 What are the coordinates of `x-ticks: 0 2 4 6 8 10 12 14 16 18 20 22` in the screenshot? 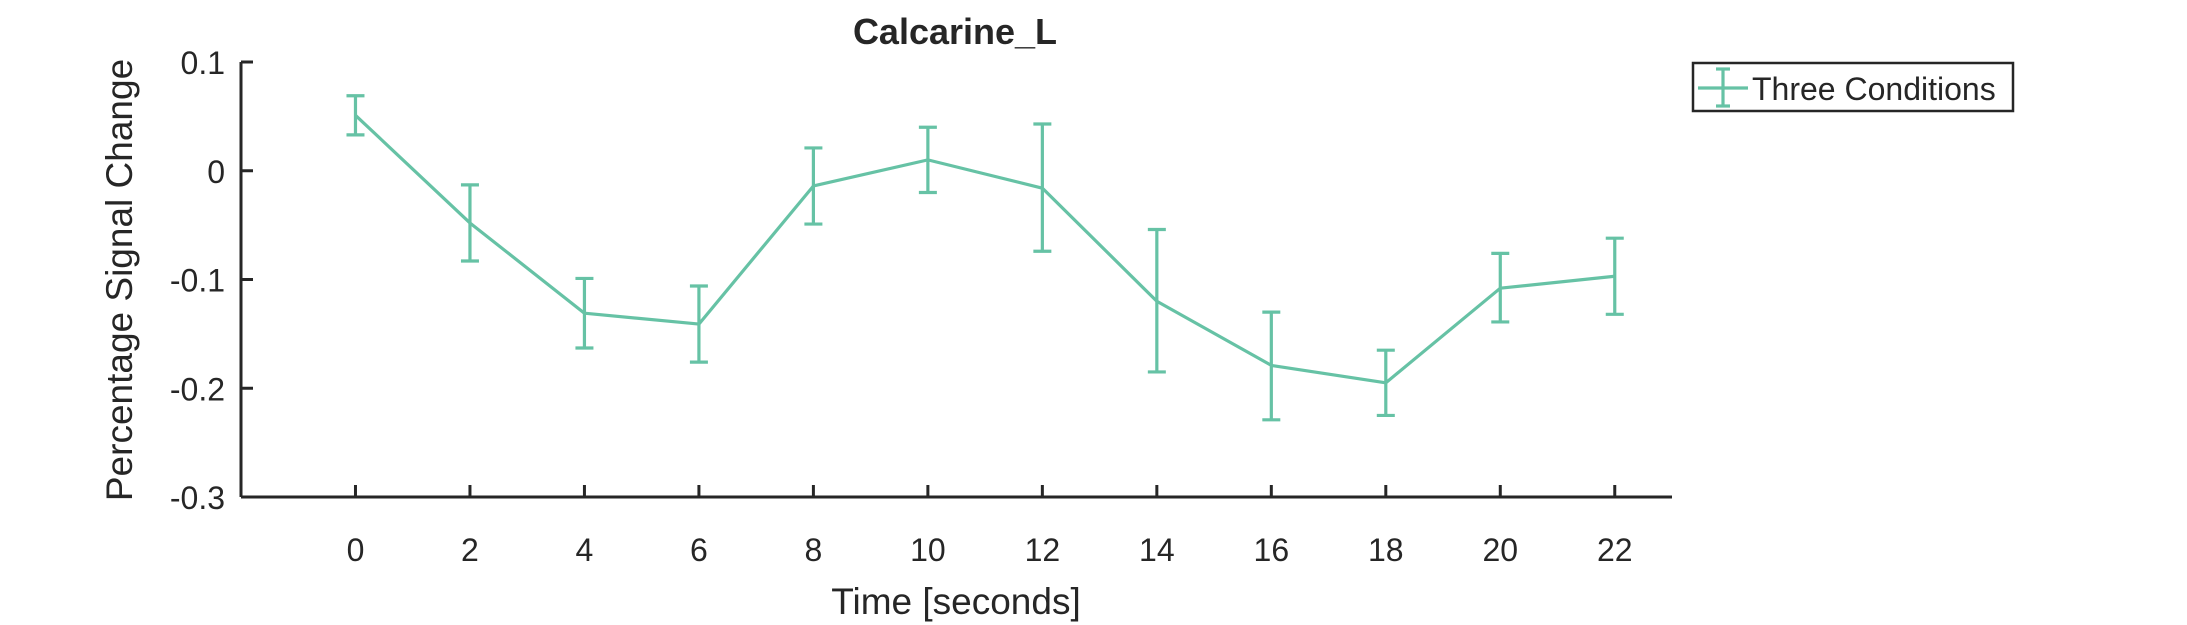 It's located at (990, 526).